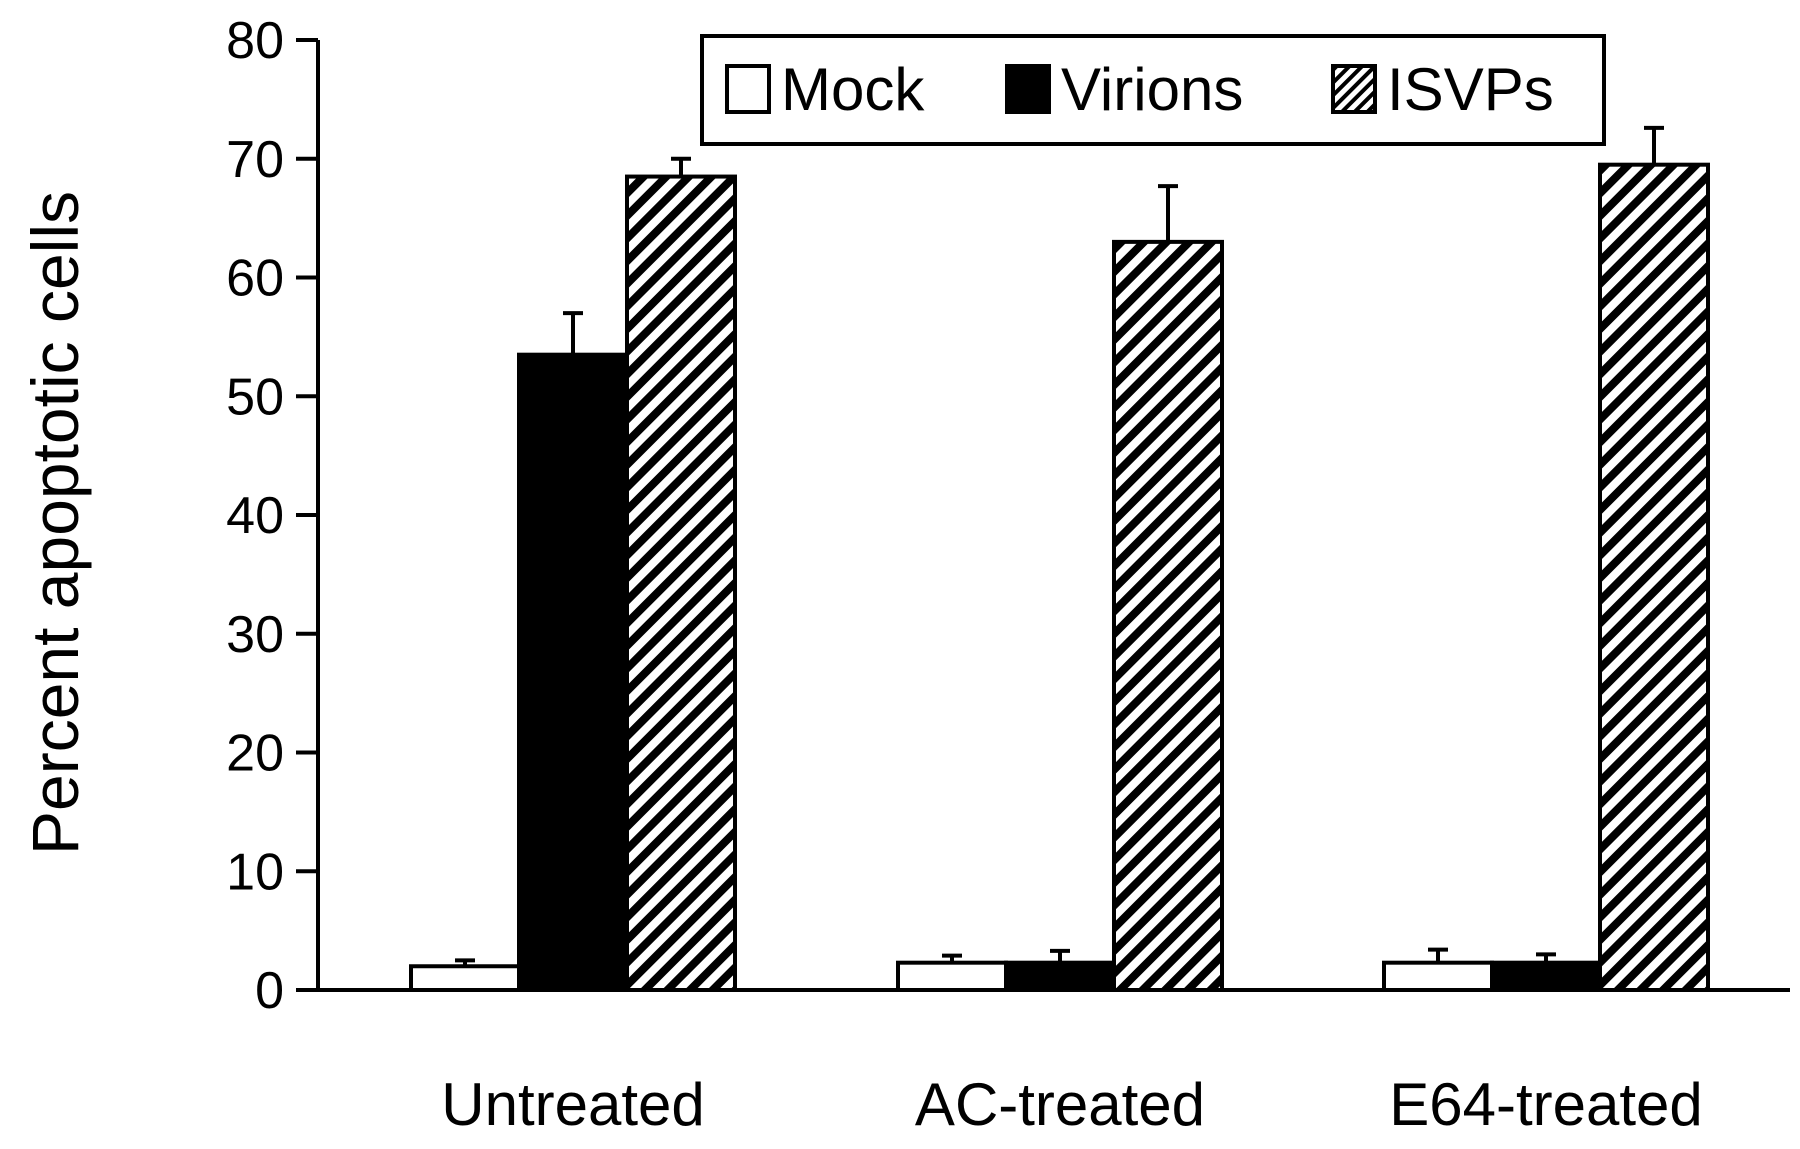 Image resolution: width=1800 pixels, height=1149 pixels. What do you see at coordinates (255, 872) in the screenshot?
I see `y-tick-label: 10` at bounding box center [255, 872].